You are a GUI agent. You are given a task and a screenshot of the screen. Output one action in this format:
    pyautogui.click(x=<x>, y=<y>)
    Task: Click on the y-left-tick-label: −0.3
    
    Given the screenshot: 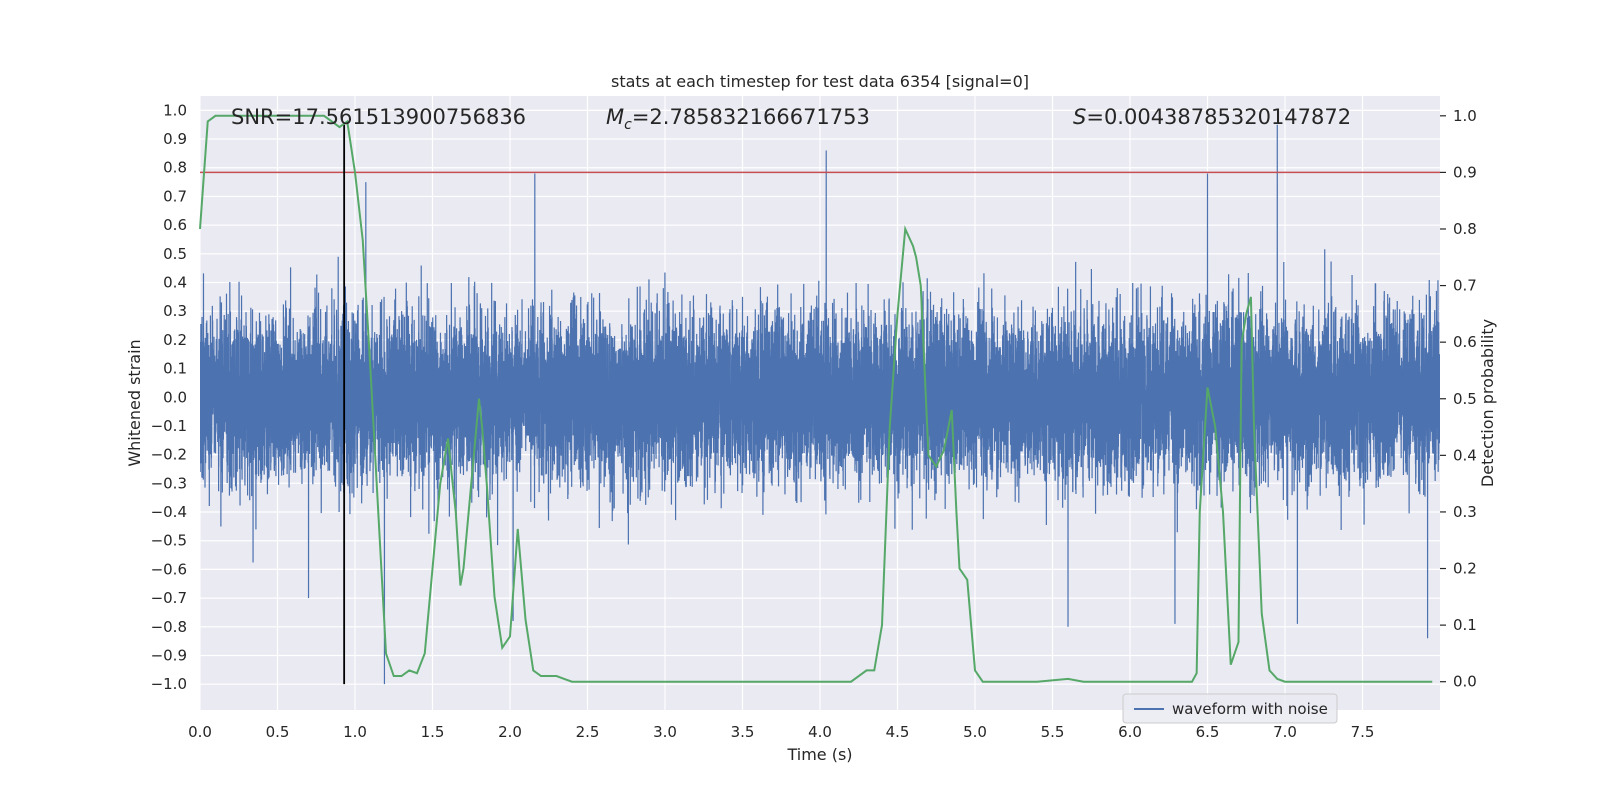 What is the action you would take?
    pyautogui.click(x=169, y=483)
    